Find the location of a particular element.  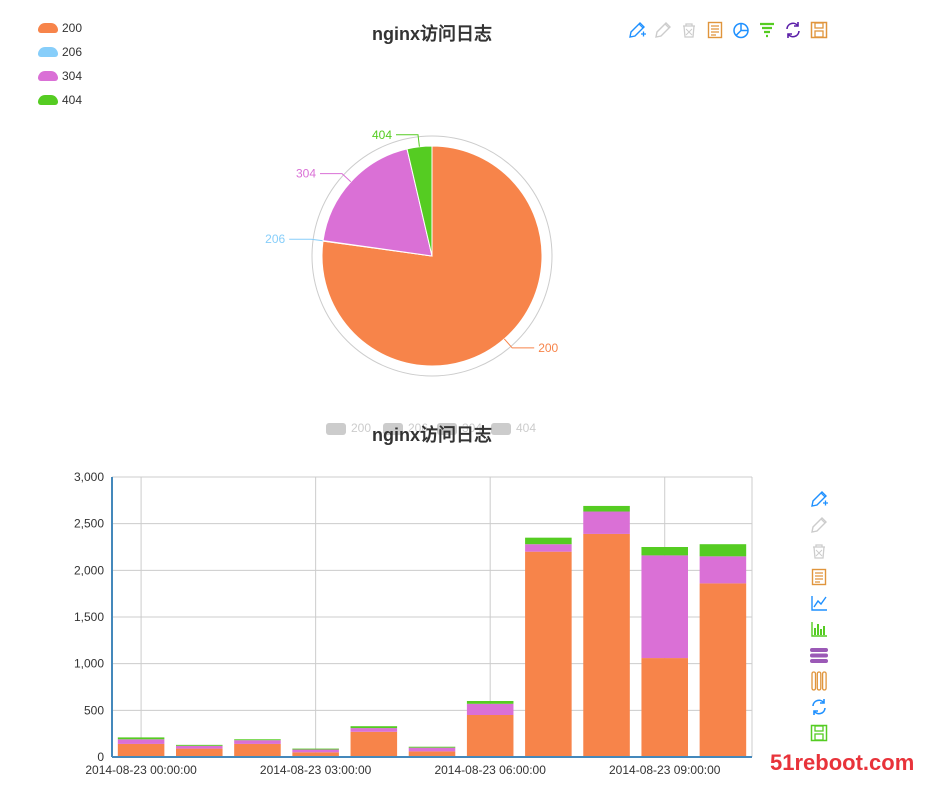

stack-icon is located at coordinates (819, 655).